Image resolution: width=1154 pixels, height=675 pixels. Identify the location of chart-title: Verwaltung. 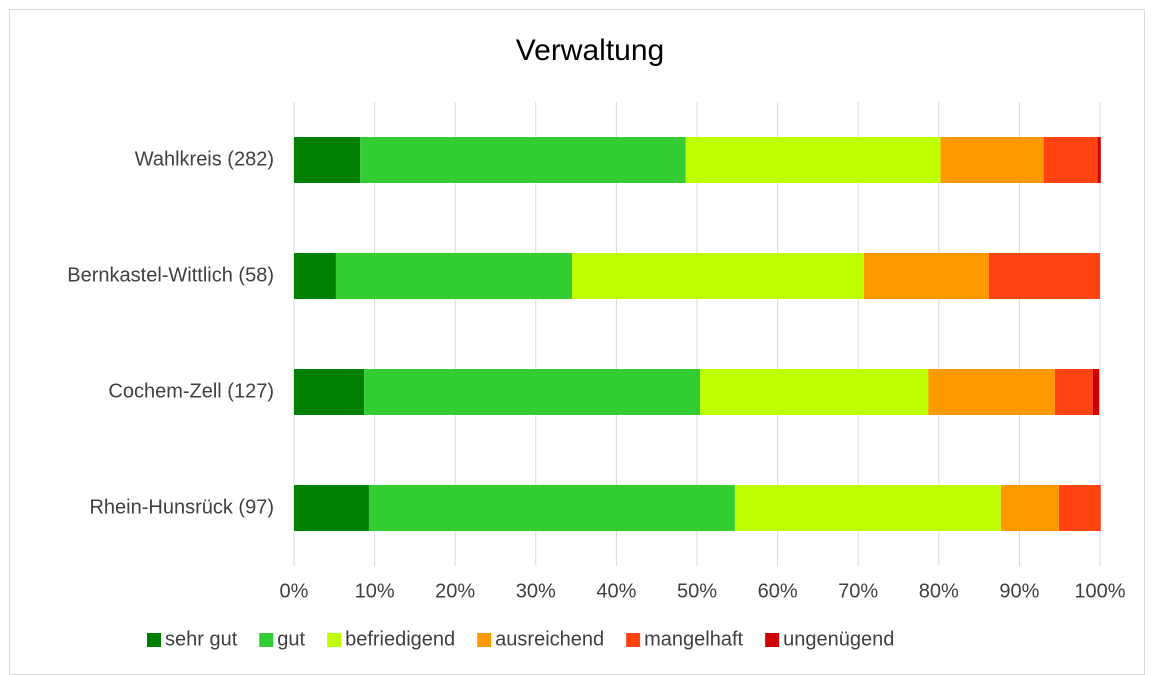
(590, 50).